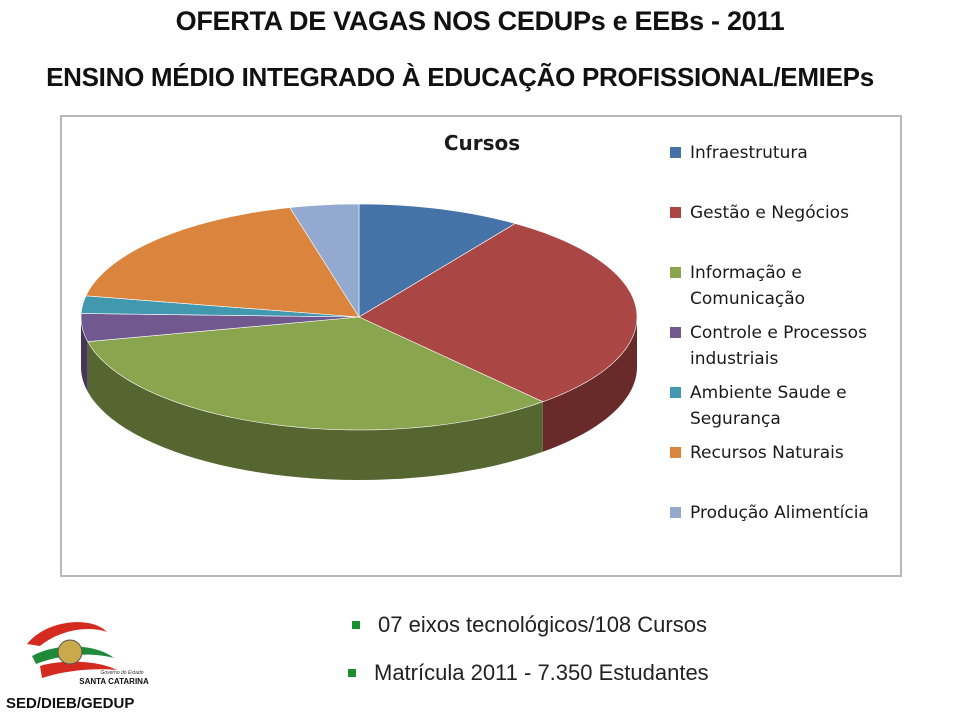  I want to click on pie-slice-produ-o-aliment-cia, so click(324, 261).